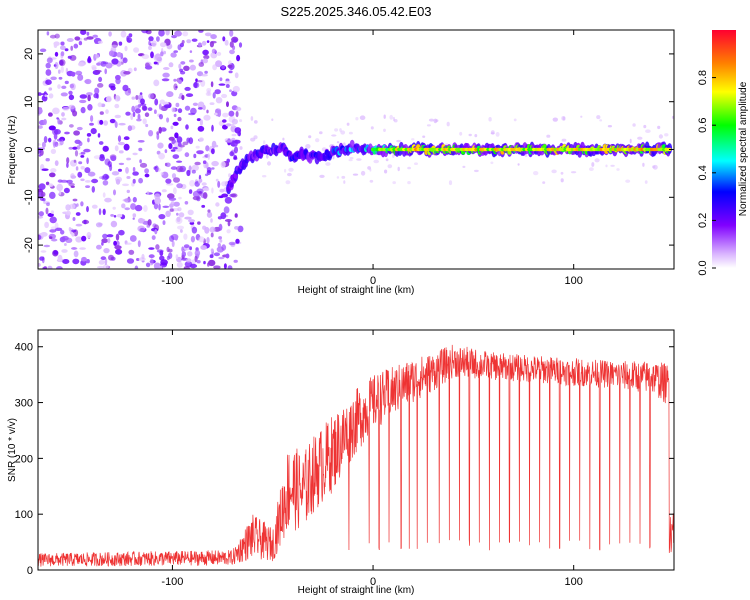 This screenshot has width=750, height=600. What do you see at coordinates (30, 571) in the screenshot?
I see `y-tick-label: 0` at bounding box center [30, 571].